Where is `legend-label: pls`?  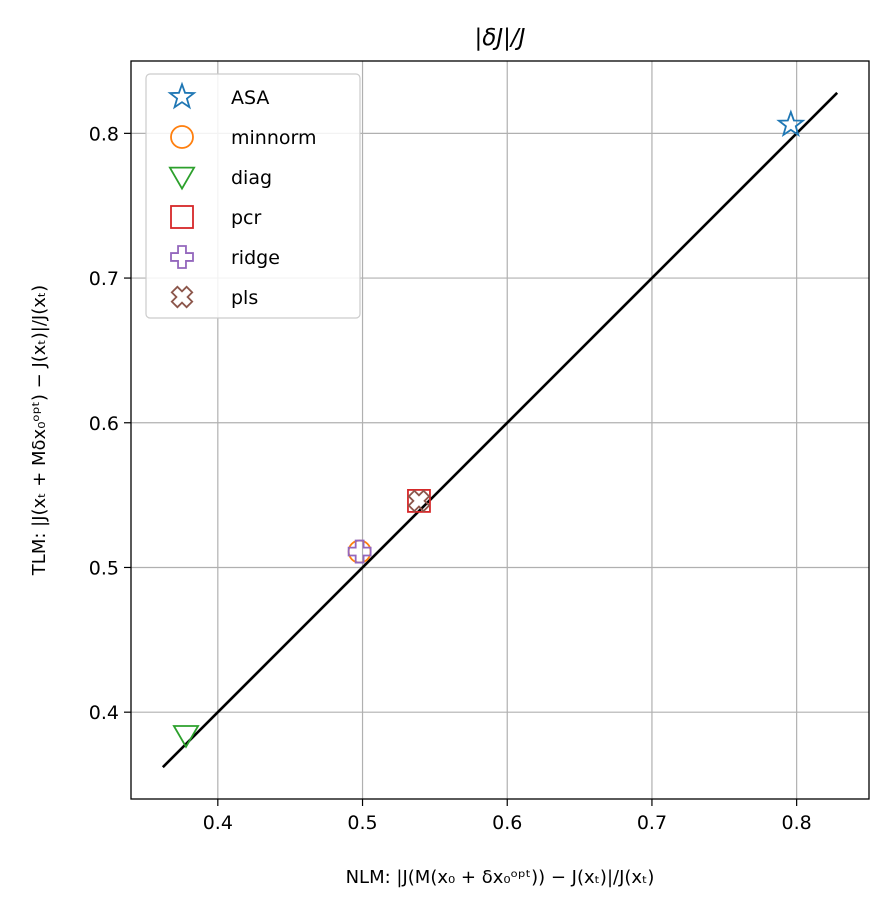
legend-label: pls is located at coordinates (244, 298).